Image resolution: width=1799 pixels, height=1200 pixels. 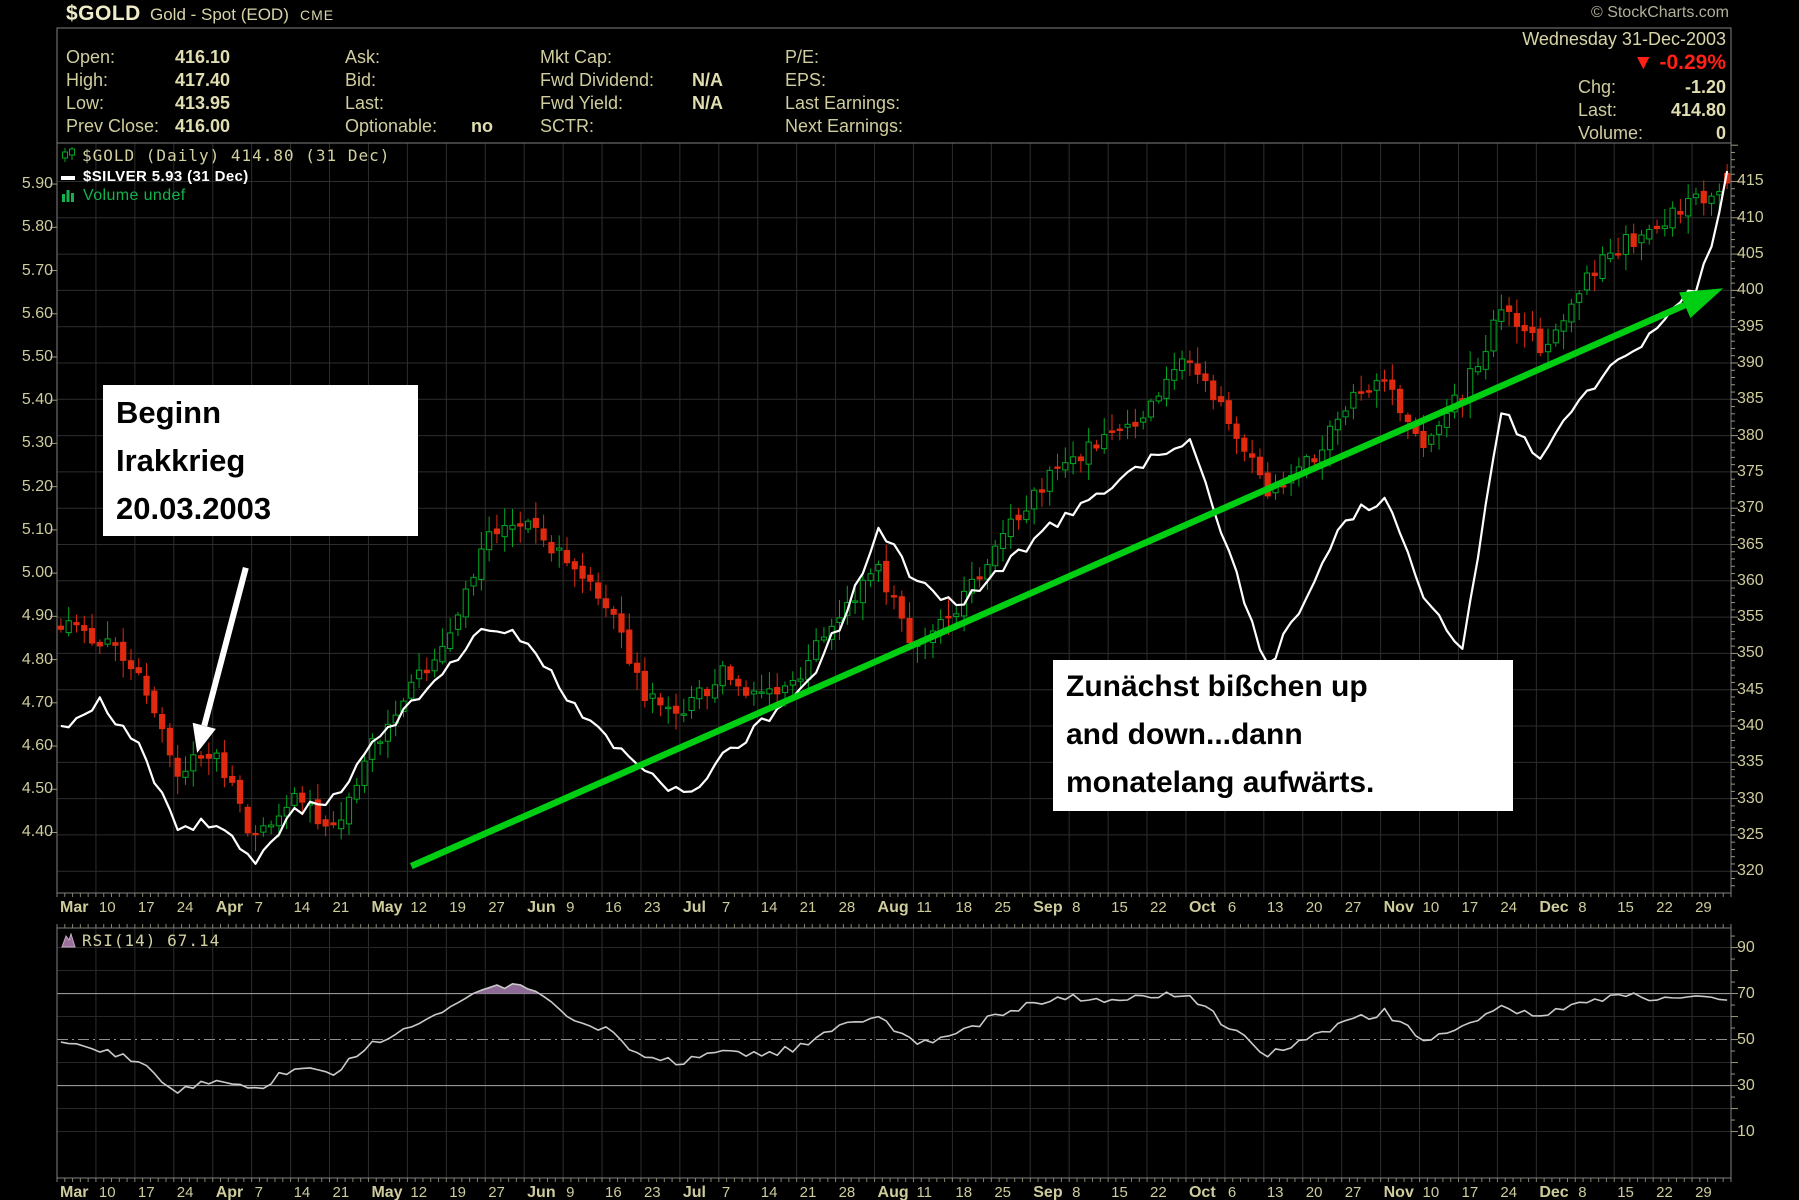 What do you see at coordinates (541, 907) in the screenshot?
I see `axis-label: Jun` at bounding box center [541, 907].